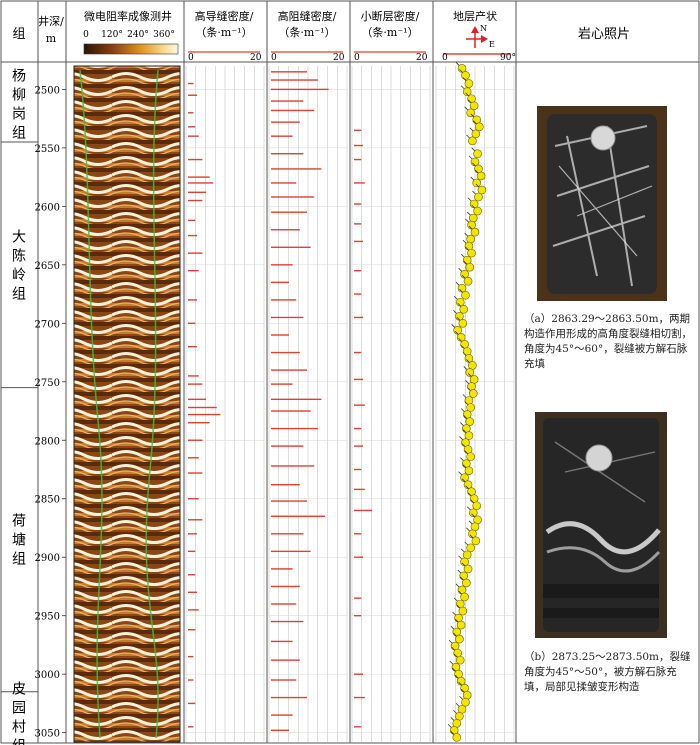 Image resolution: width=700 pixels, height=745 pixels. What do you see at coordinates (19, 522) in the screenshot?
I see `formation-char: 荷` at bounding box center [19, 522].